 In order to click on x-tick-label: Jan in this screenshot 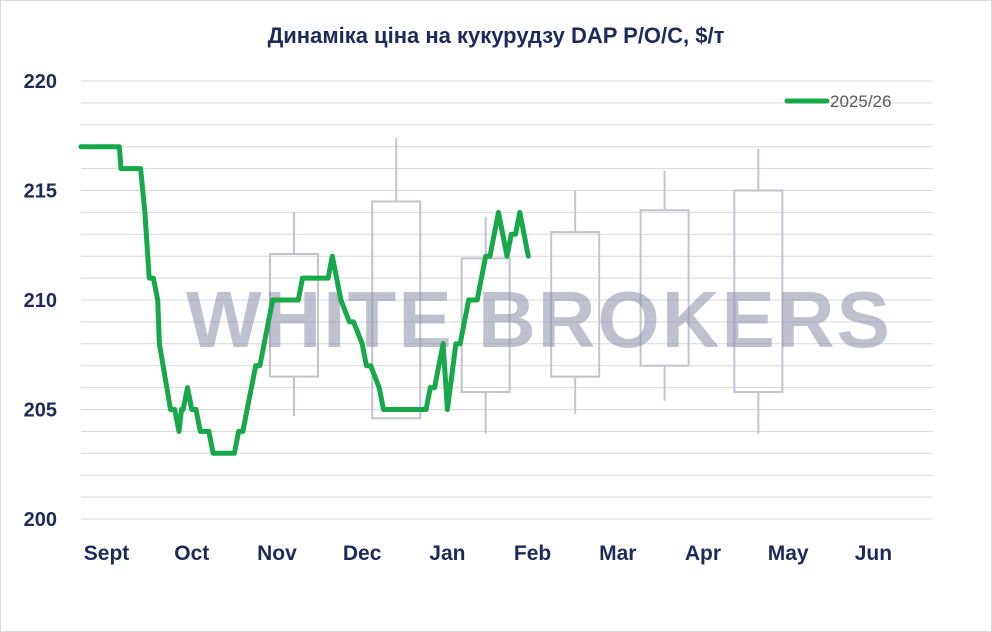, I will do `click(447, 553)`.